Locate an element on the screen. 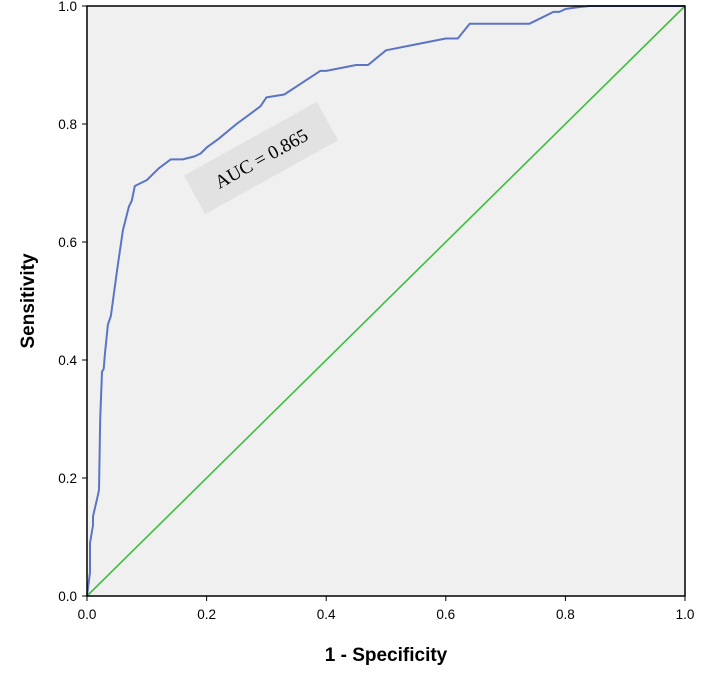 The height and width of the screenshot is (674, 724). y-tick-label: 0.6 is located at coordinates (67, 242).